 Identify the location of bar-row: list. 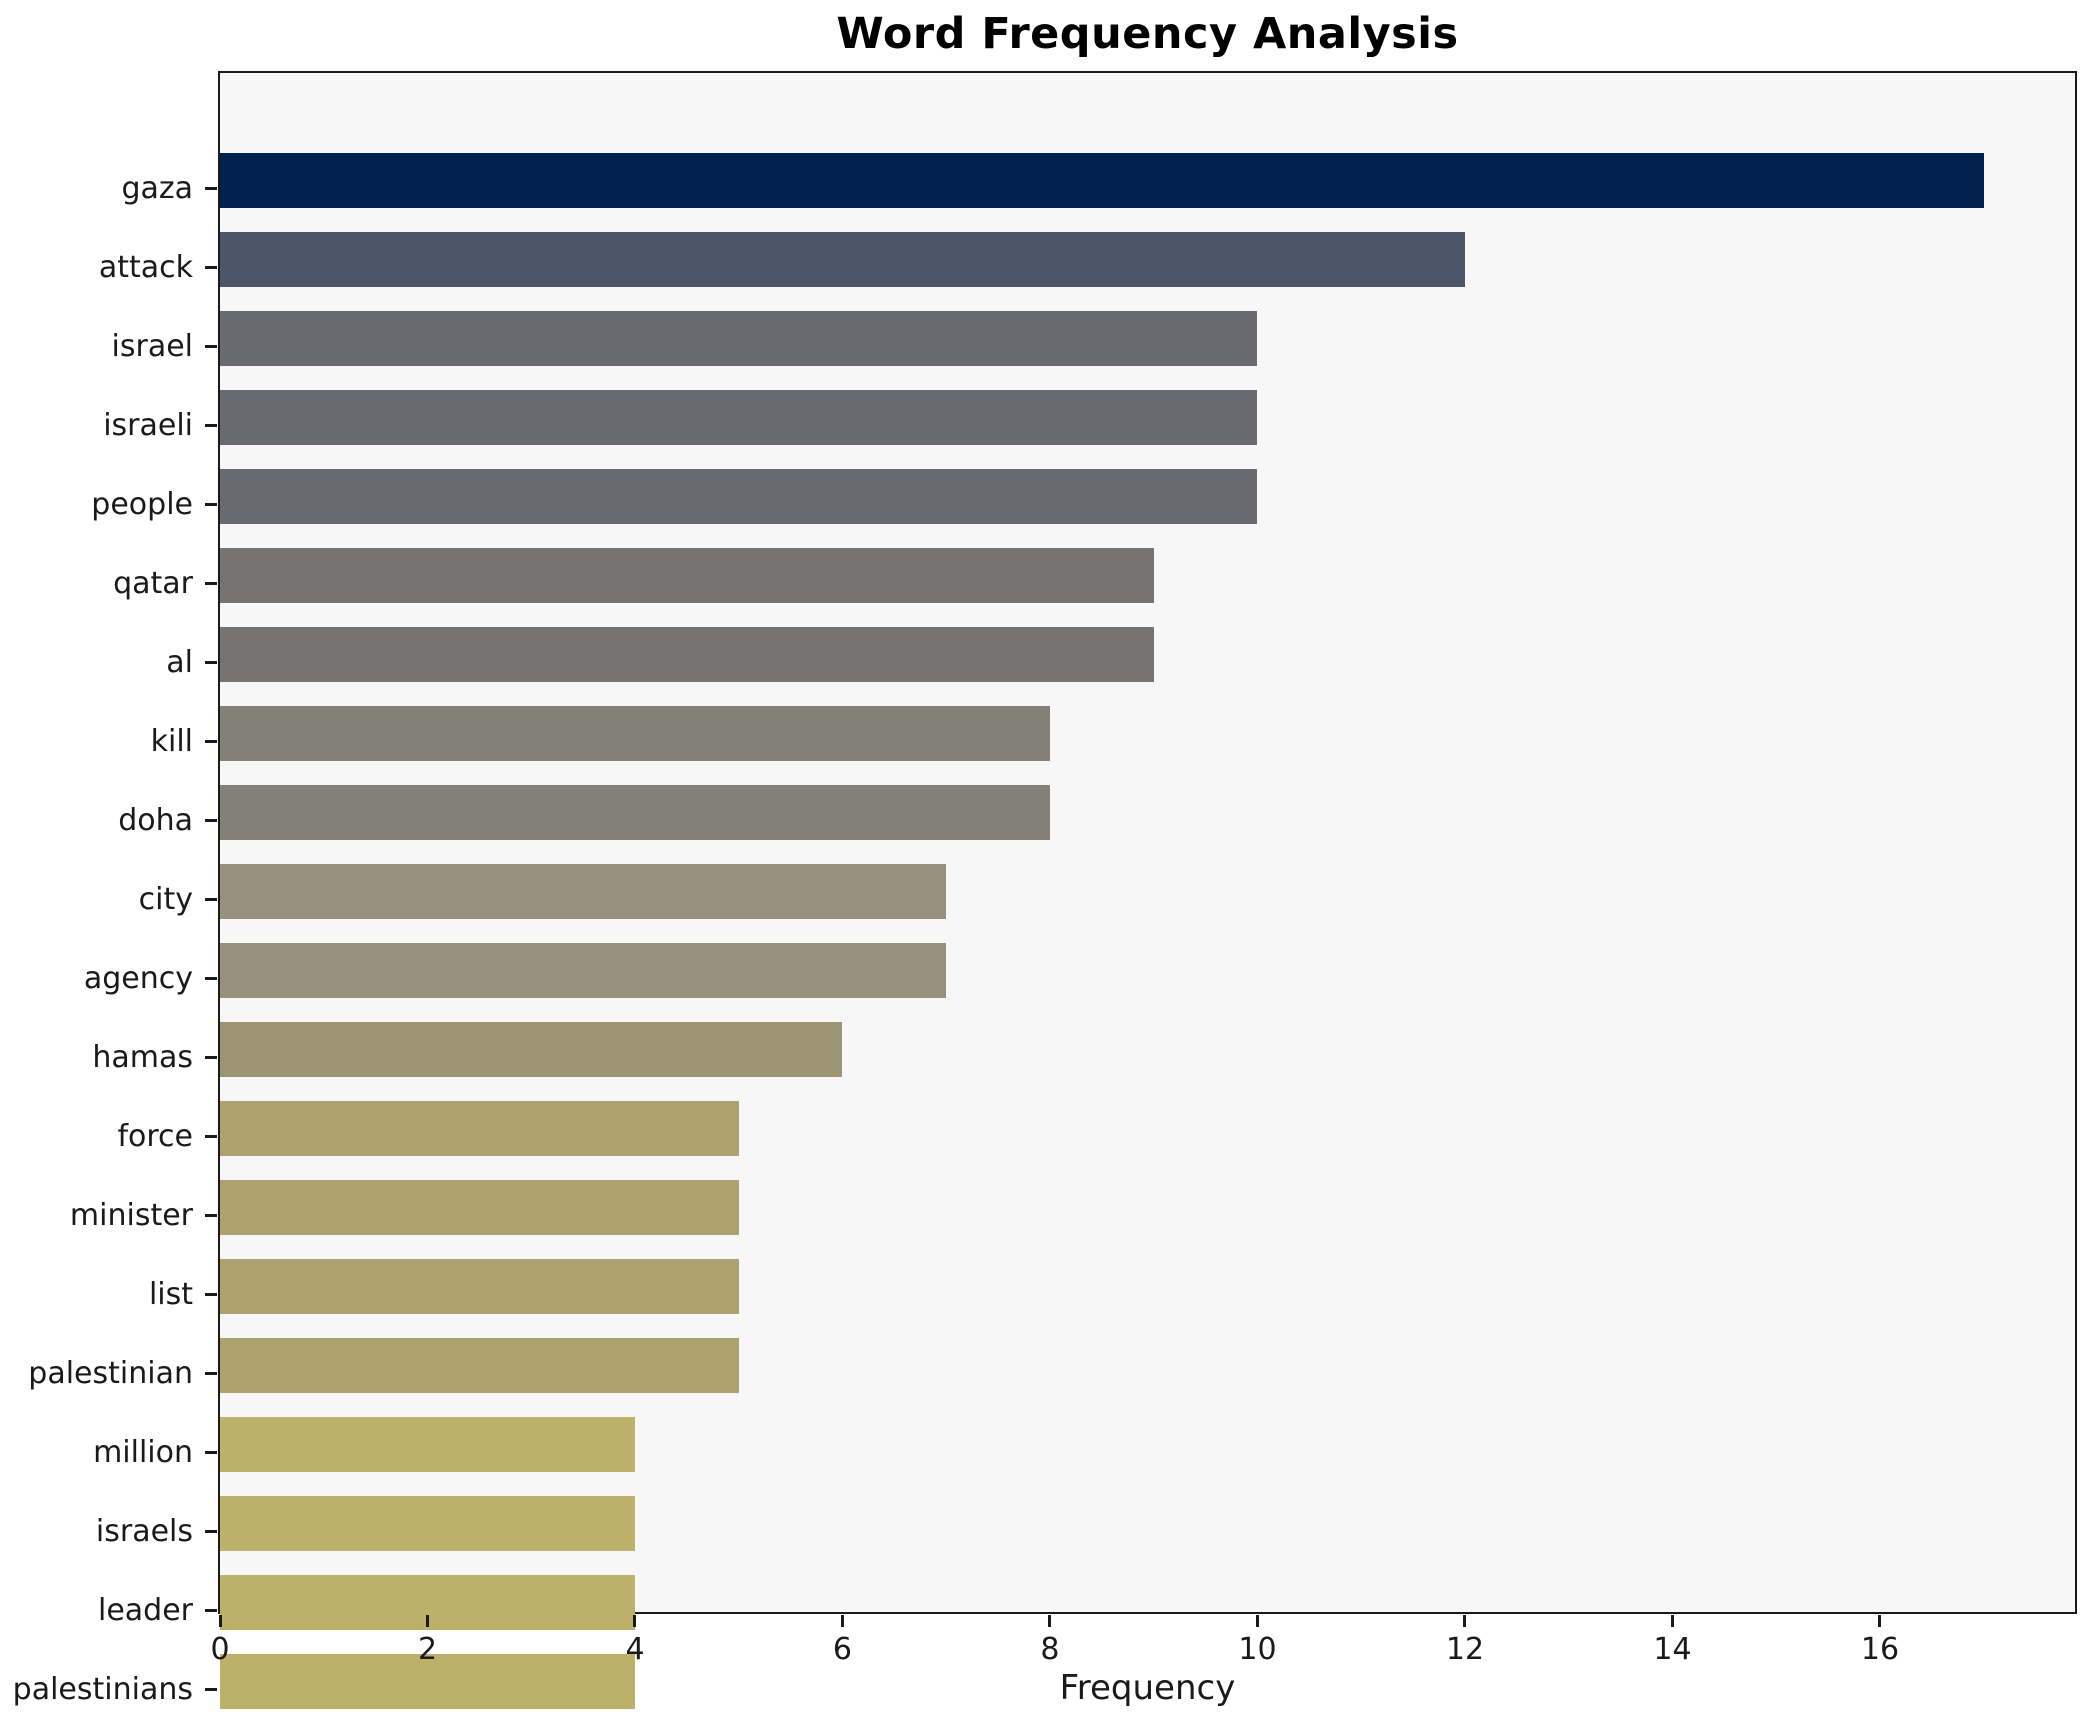
(1112, 1294).